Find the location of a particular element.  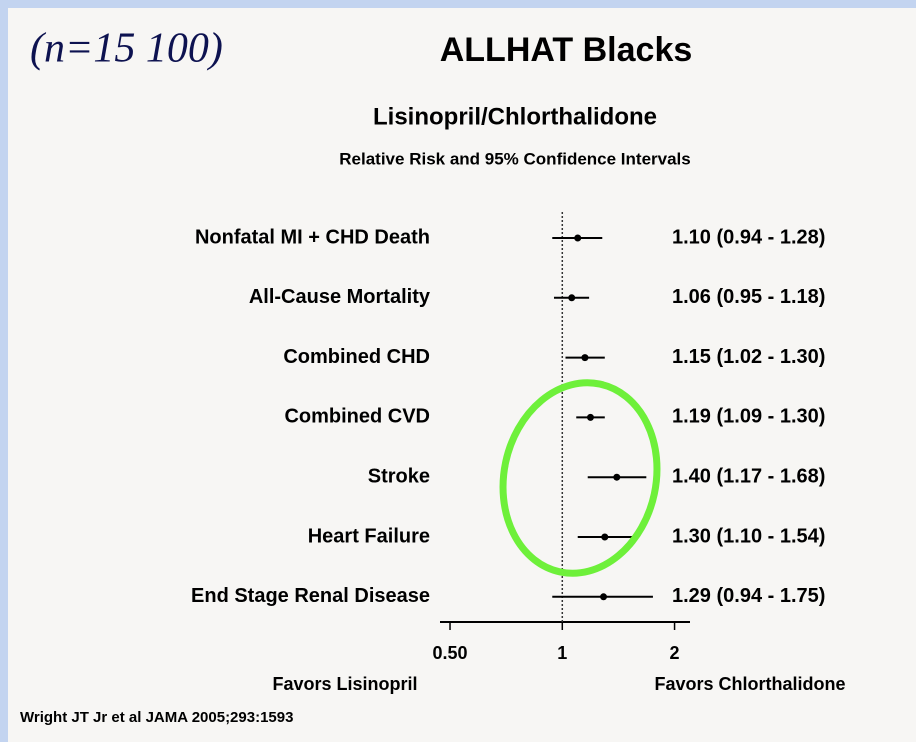

category-label: Heart Failure is located at coordinates (369, 536).